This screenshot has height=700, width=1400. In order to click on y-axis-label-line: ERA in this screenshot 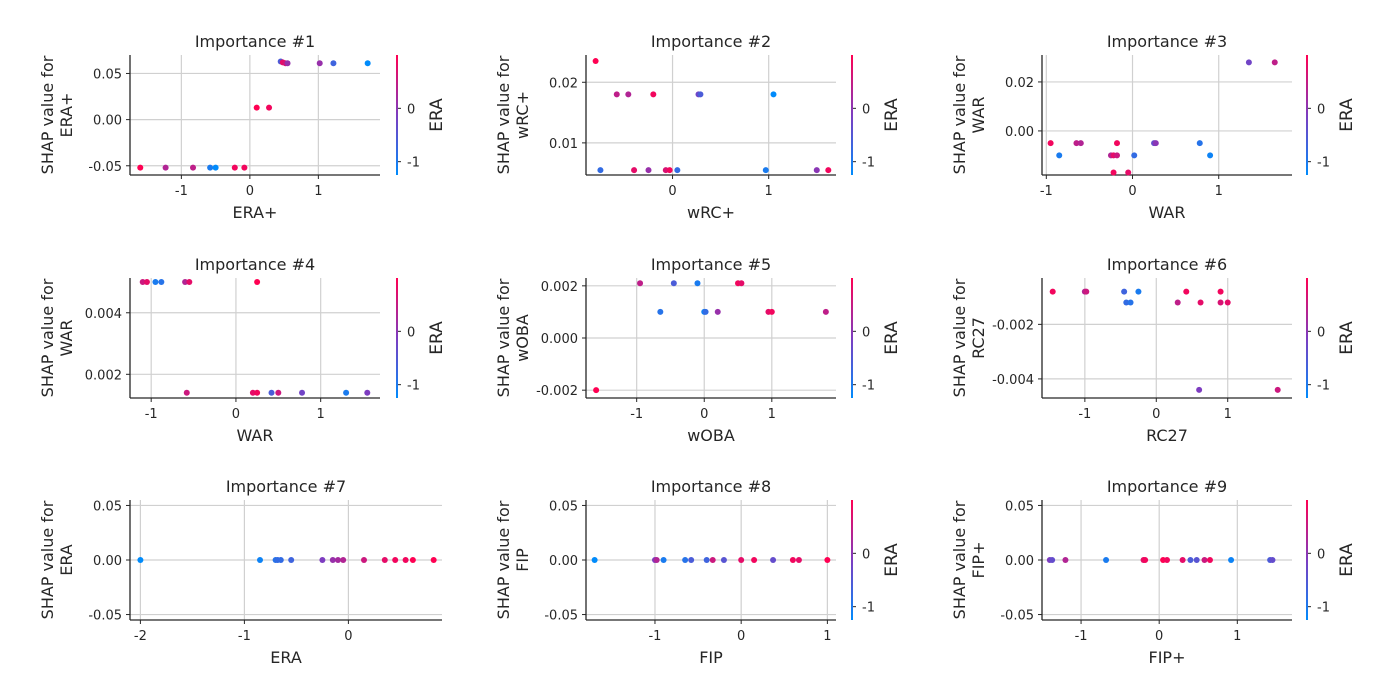, I will do `click(66, 560)`.